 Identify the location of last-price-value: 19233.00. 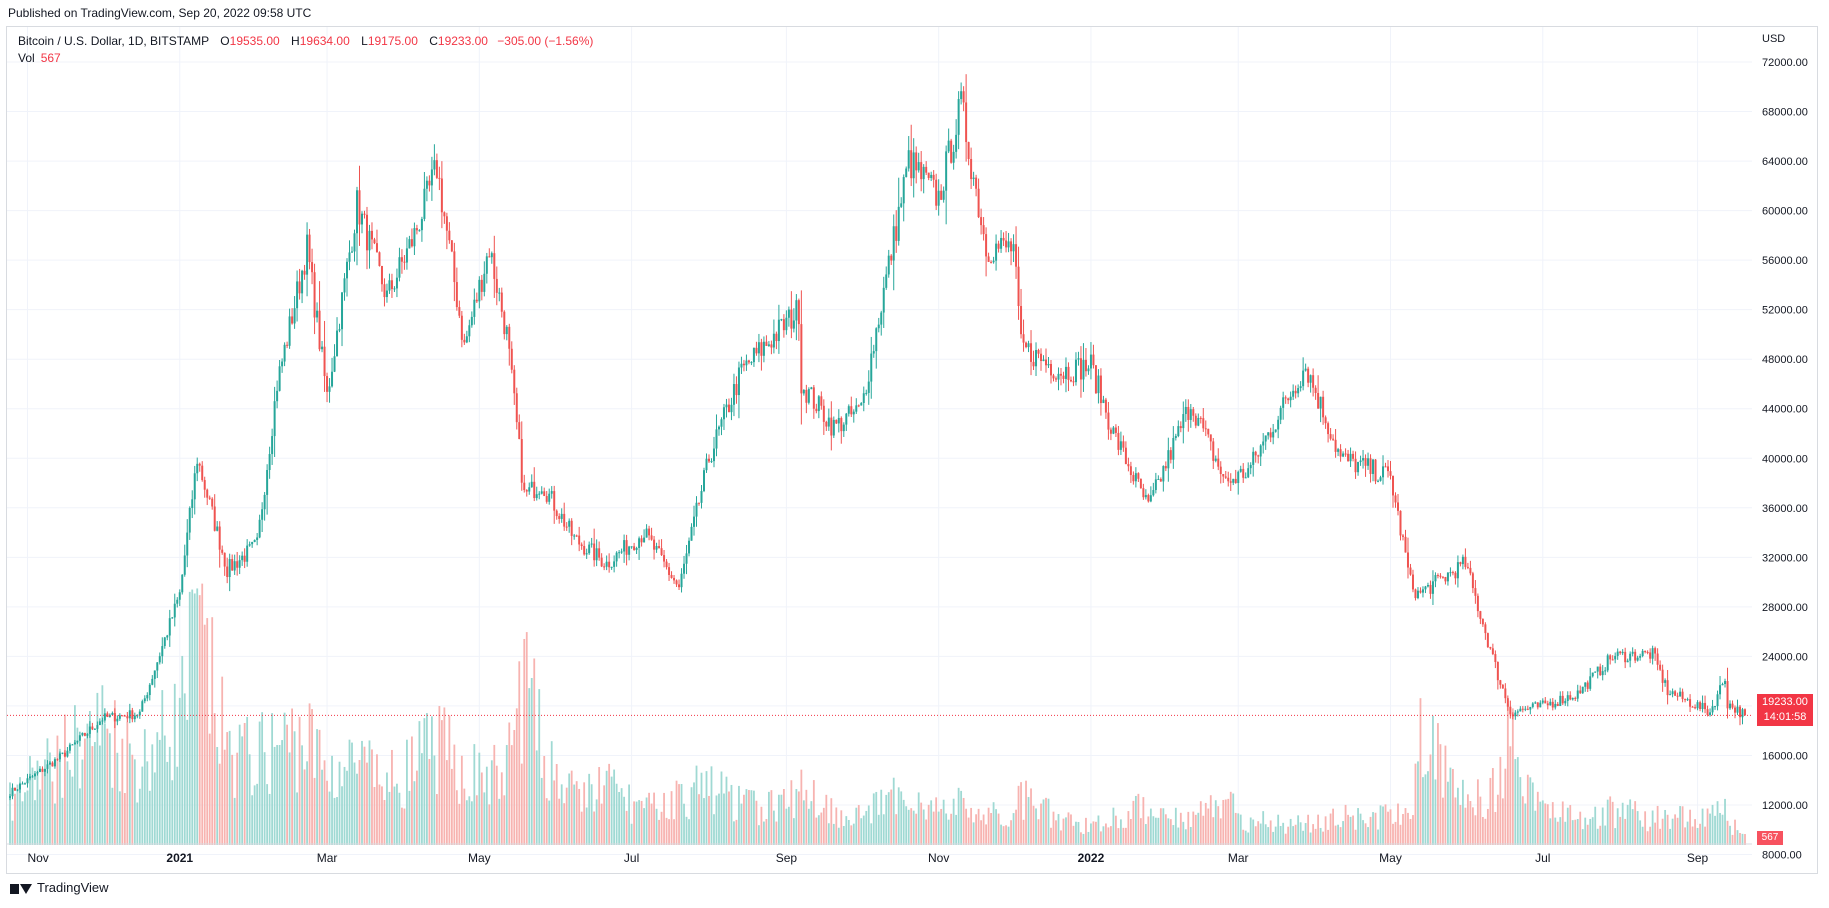
(1785, 702).